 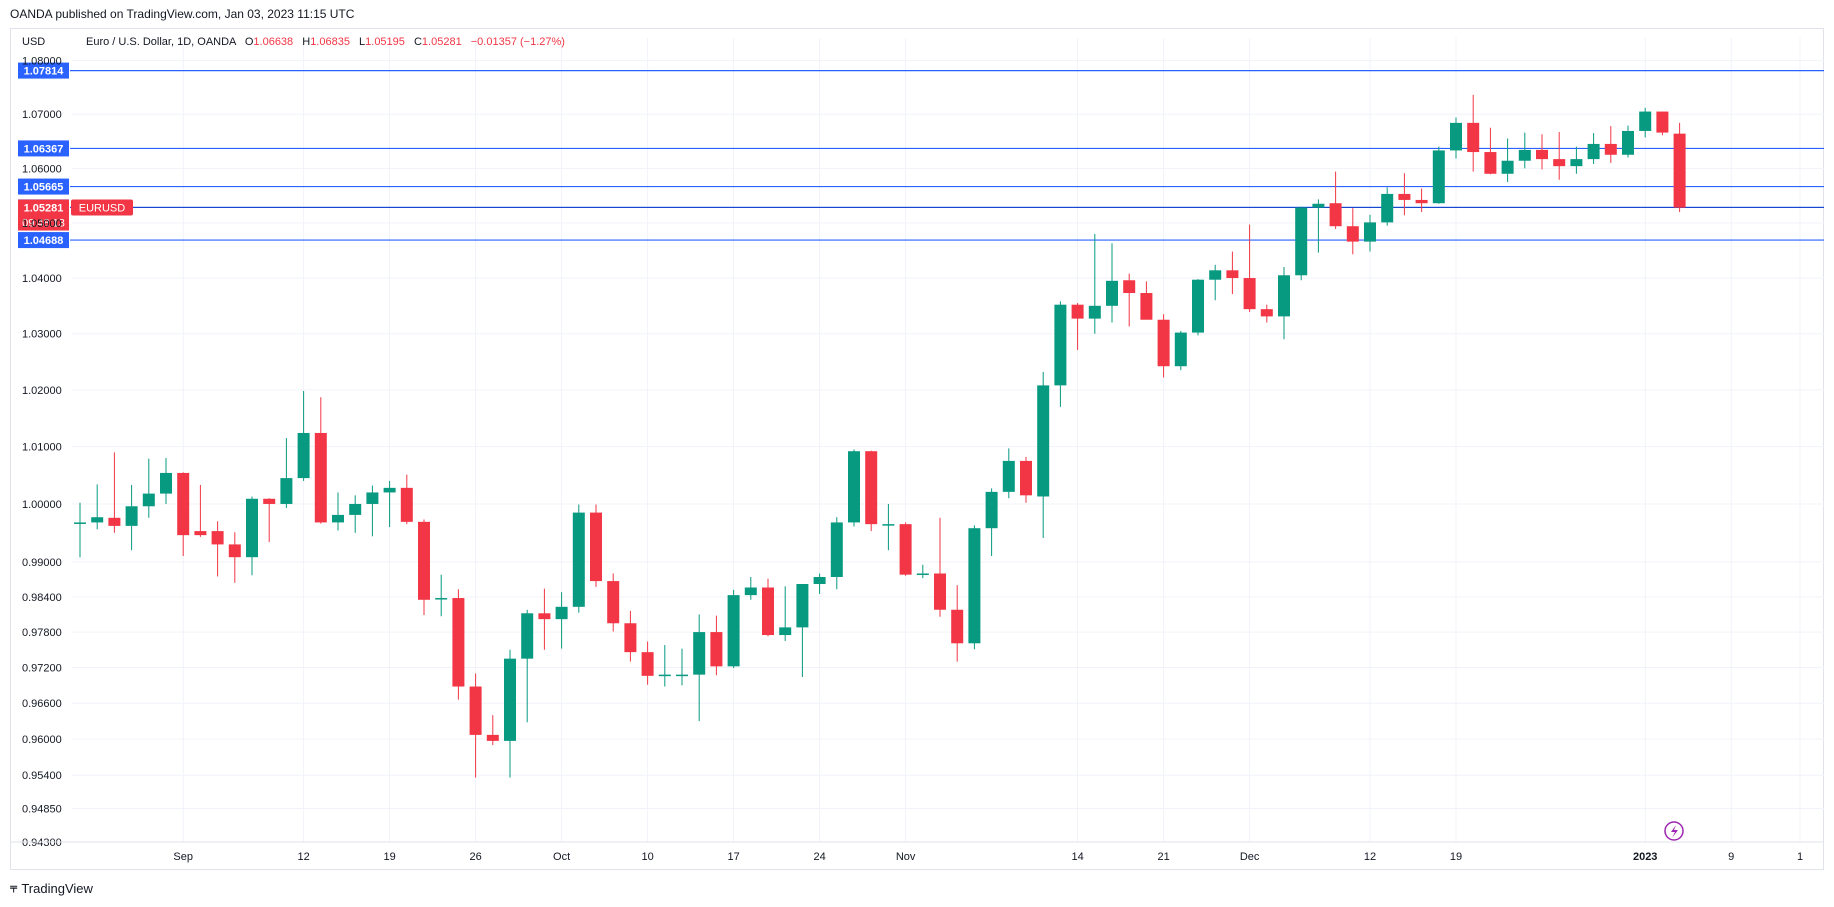 I want to click on level-label: 1.04688, so click(x=43, y=240).